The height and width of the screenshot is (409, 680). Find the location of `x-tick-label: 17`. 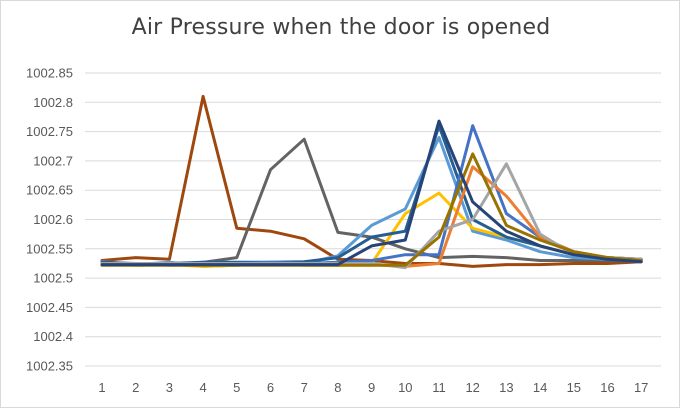

x-tick-label: 17 is located at coordinates (641, 387).